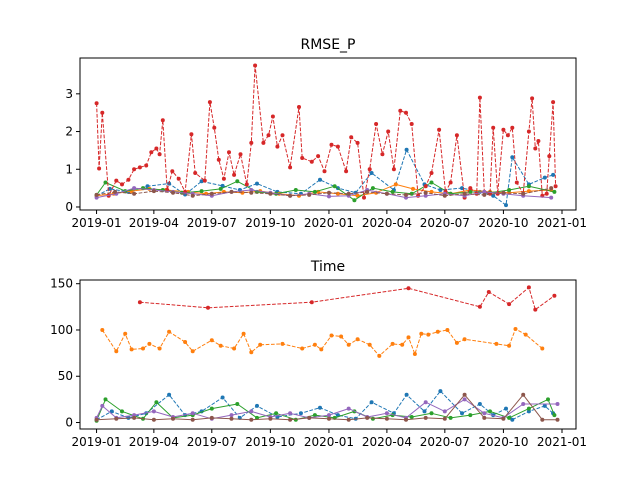 The image size is (640, 480). I want to click on y-tick-label: 150, so click(61, 284).